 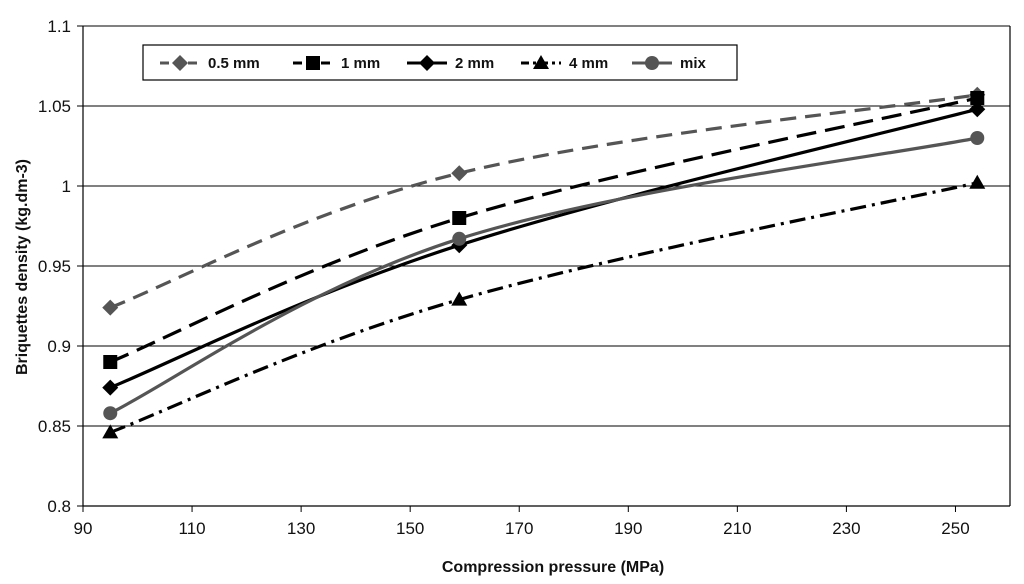 I want to click on x-axis-title: Compression pressure (MPa), so click(x=553, y=567).